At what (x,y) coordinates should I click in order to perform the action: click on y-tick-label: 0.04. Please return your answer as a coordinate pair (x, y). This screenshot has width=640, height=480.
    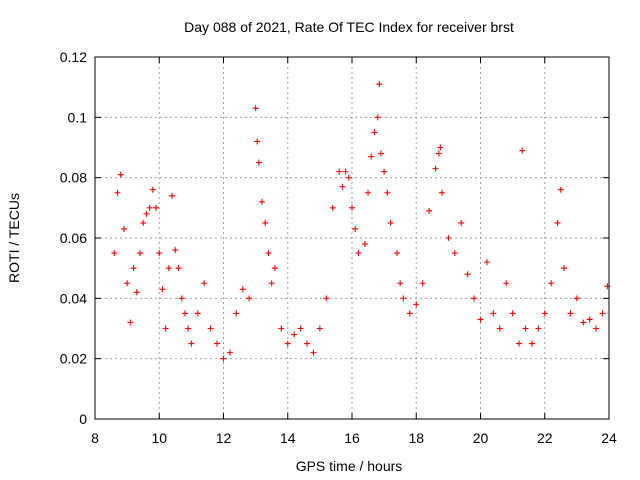
    Looking at the image, I should click on (73, 298).